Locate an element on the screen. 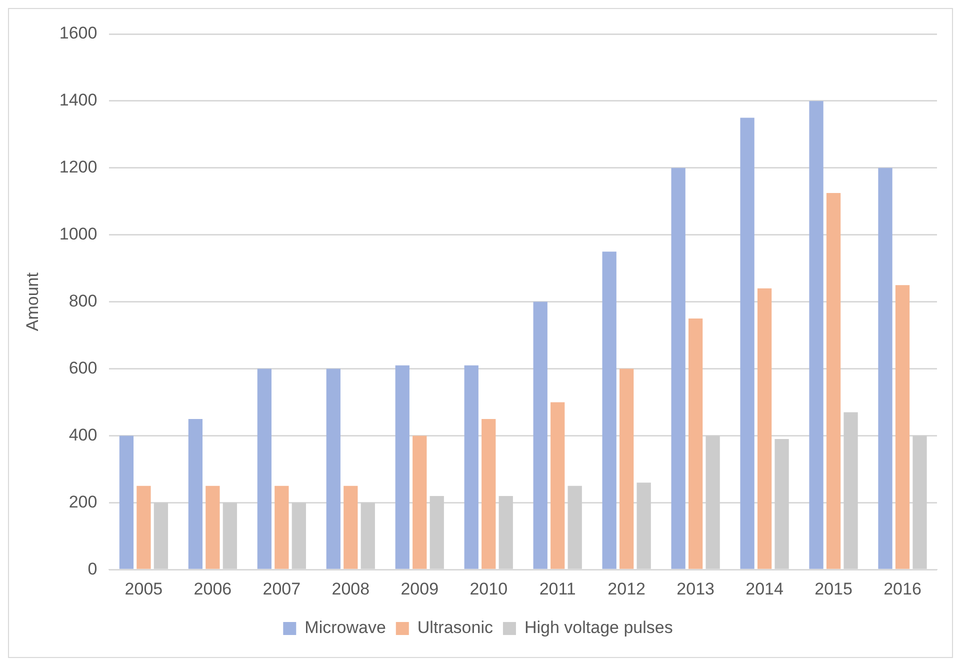 The width and height of the screenshot is (961, 666). x-tick-label: 2015 is located at coordinates (833, 588).